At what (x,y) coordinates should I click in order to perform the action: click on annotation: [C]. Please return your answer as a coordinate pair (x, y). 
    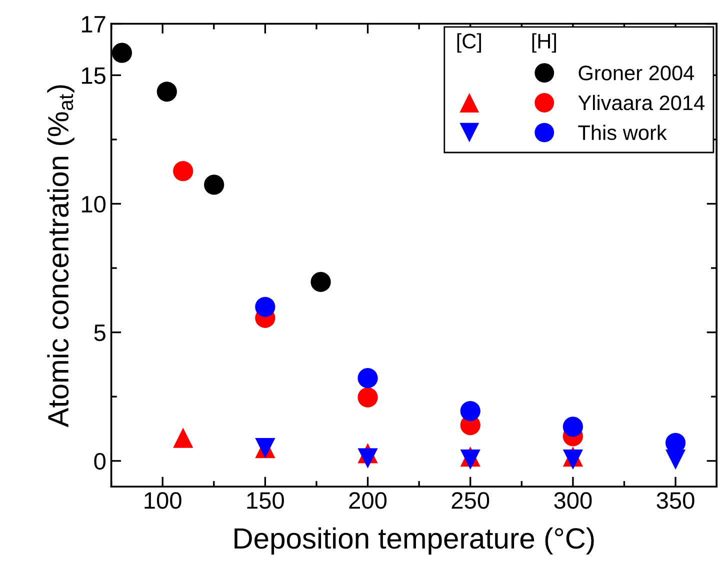
    Looking at the image, I should click on (469, 43).